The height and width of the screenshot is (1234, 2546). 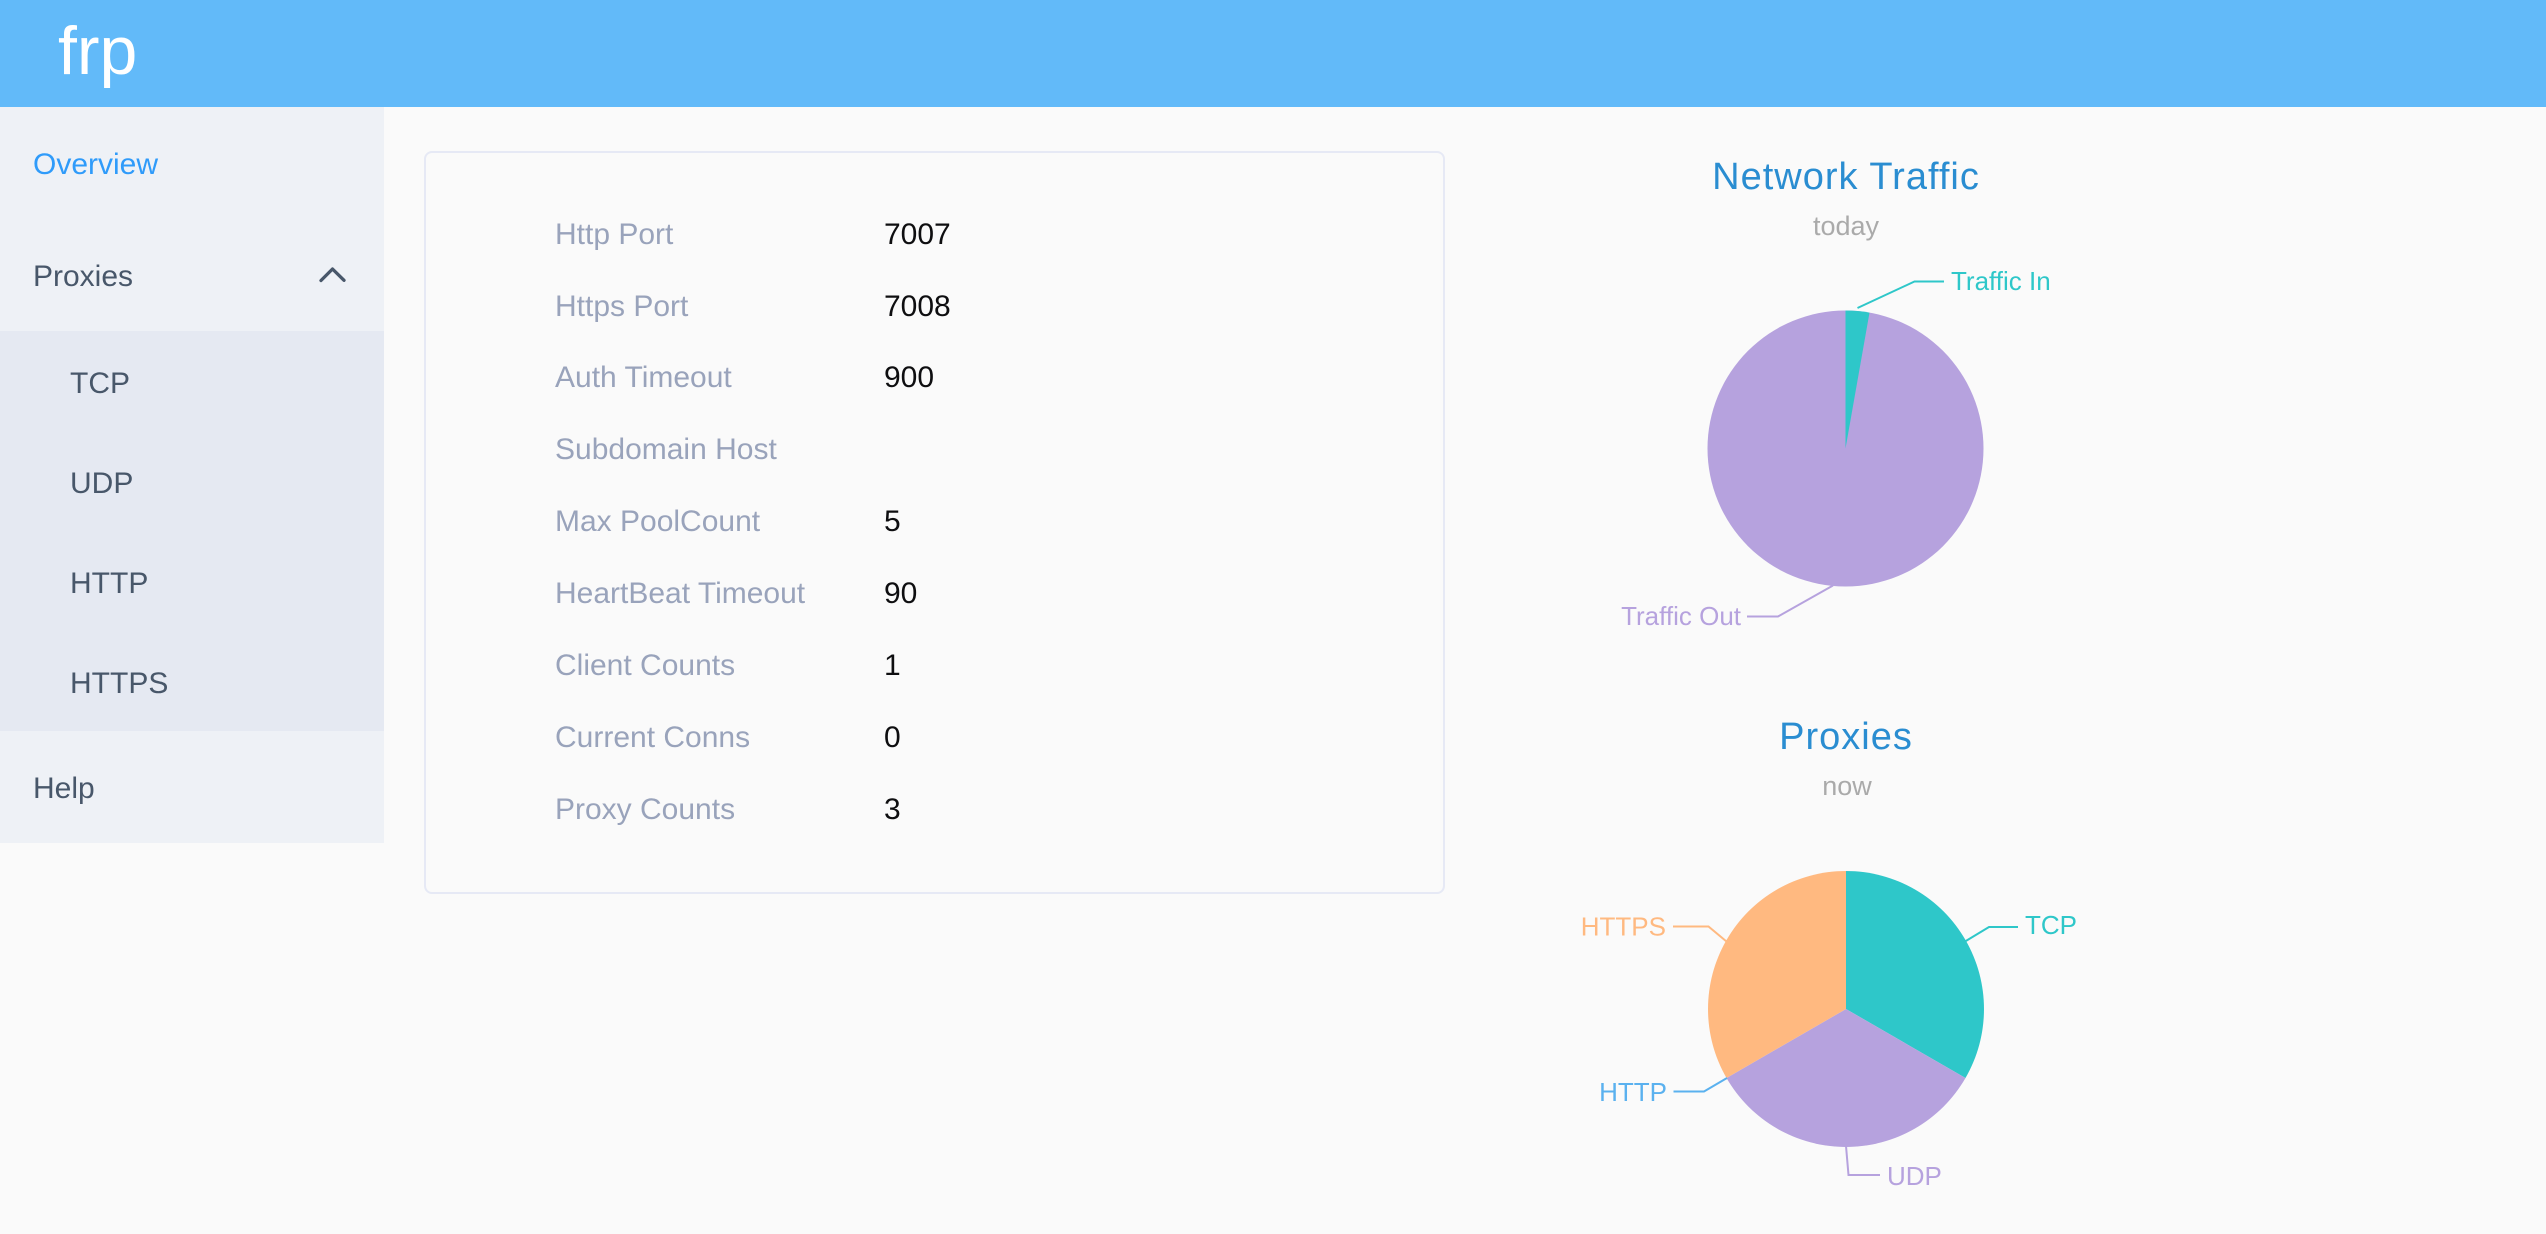 What do you see at coordinates (1633, 1092) in the screenshot?
I see `svg-text: HTTP` at bounding box center [1633, 1092].